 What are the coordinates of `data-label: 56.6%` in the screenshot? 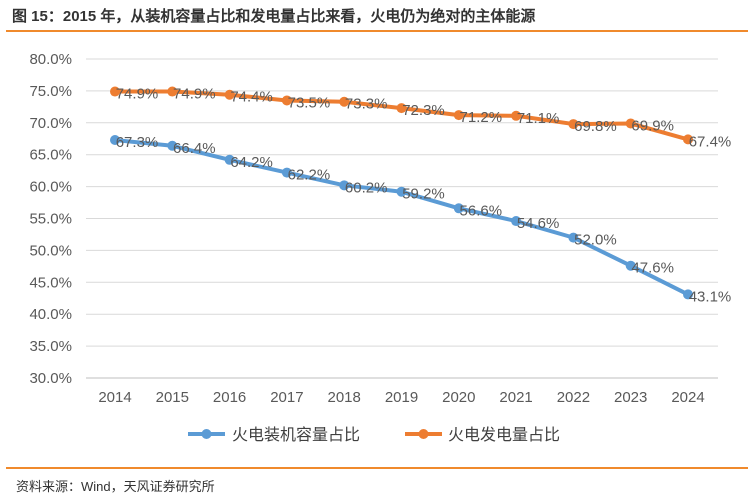 It's located at (481, 210).